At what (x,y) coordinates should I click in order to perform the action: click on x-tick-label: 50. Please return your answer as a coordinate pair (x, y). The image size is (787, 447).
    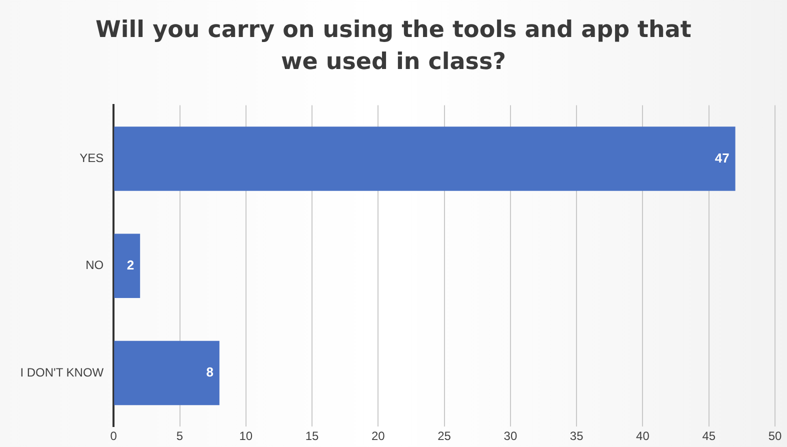
    Looking at the image, I should click on (775, 436).